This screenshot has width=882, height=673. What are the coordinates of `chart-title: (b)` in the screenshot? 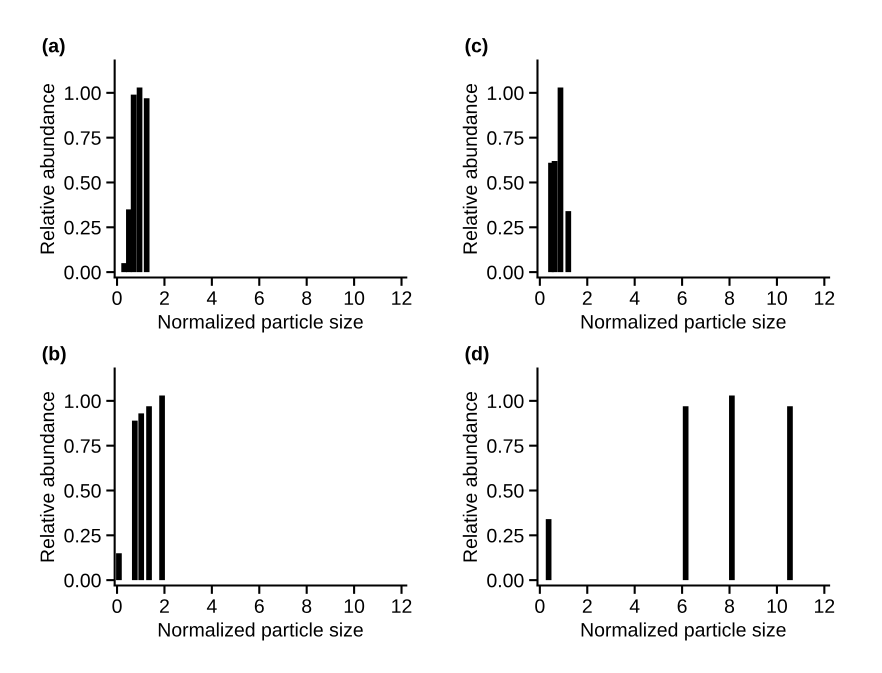 It's located at (54, 355).